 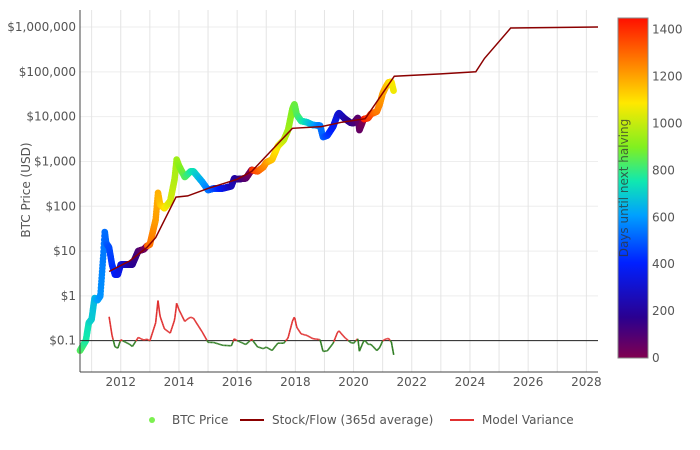 What do you see at coordinates (663, 264) in the screenshot?
I see `colorbar-tick-label: 400` at bounding box center [663, 264].